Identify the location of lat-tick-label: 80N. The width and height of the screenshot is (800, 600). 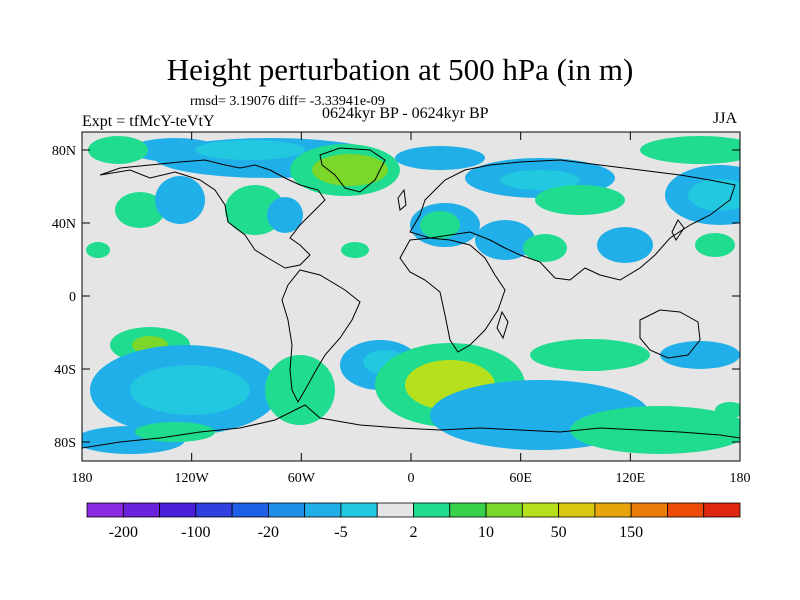
(64, 151).